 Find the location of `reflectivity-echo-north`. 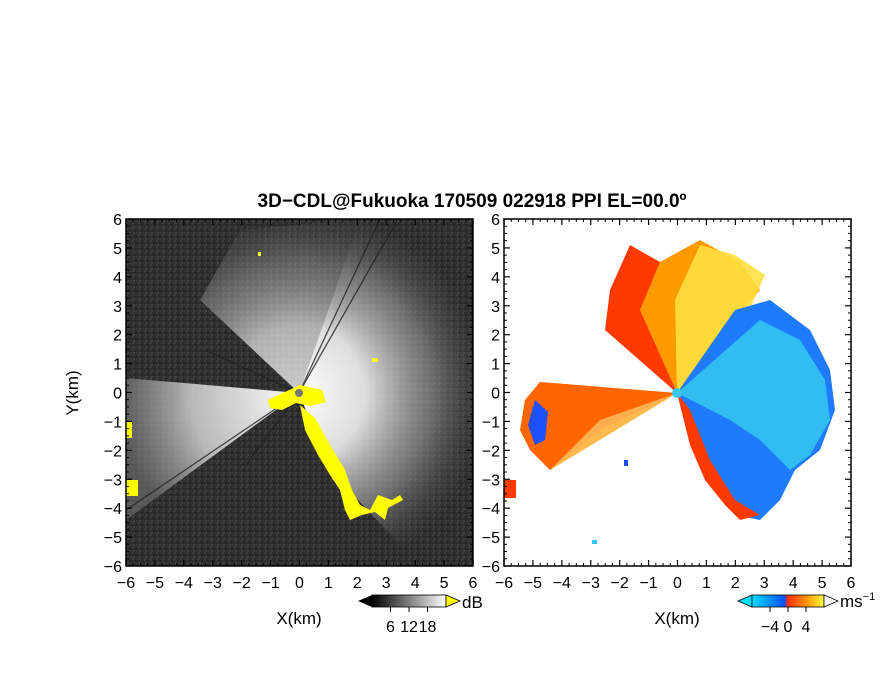

reflectivity-echo-north is located at coordinates (280, 306).